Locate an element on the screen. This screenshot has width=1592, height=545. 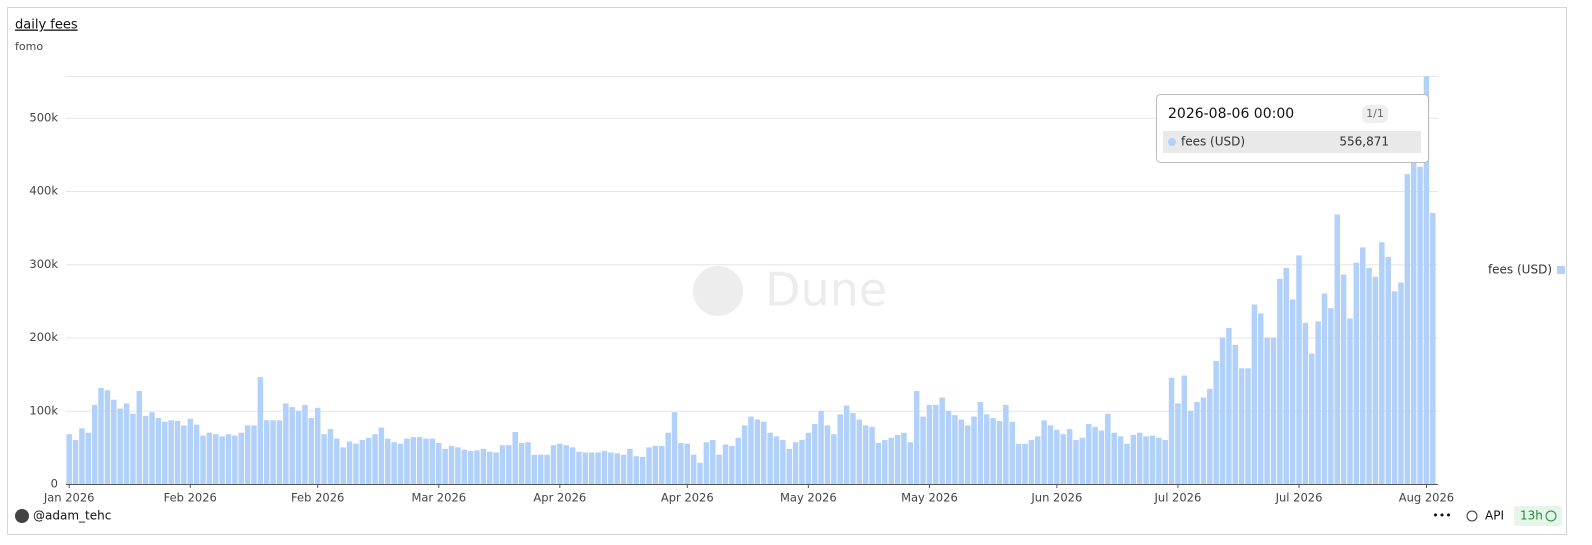
author: @adam_tehc is located at coordinates (72, 516).